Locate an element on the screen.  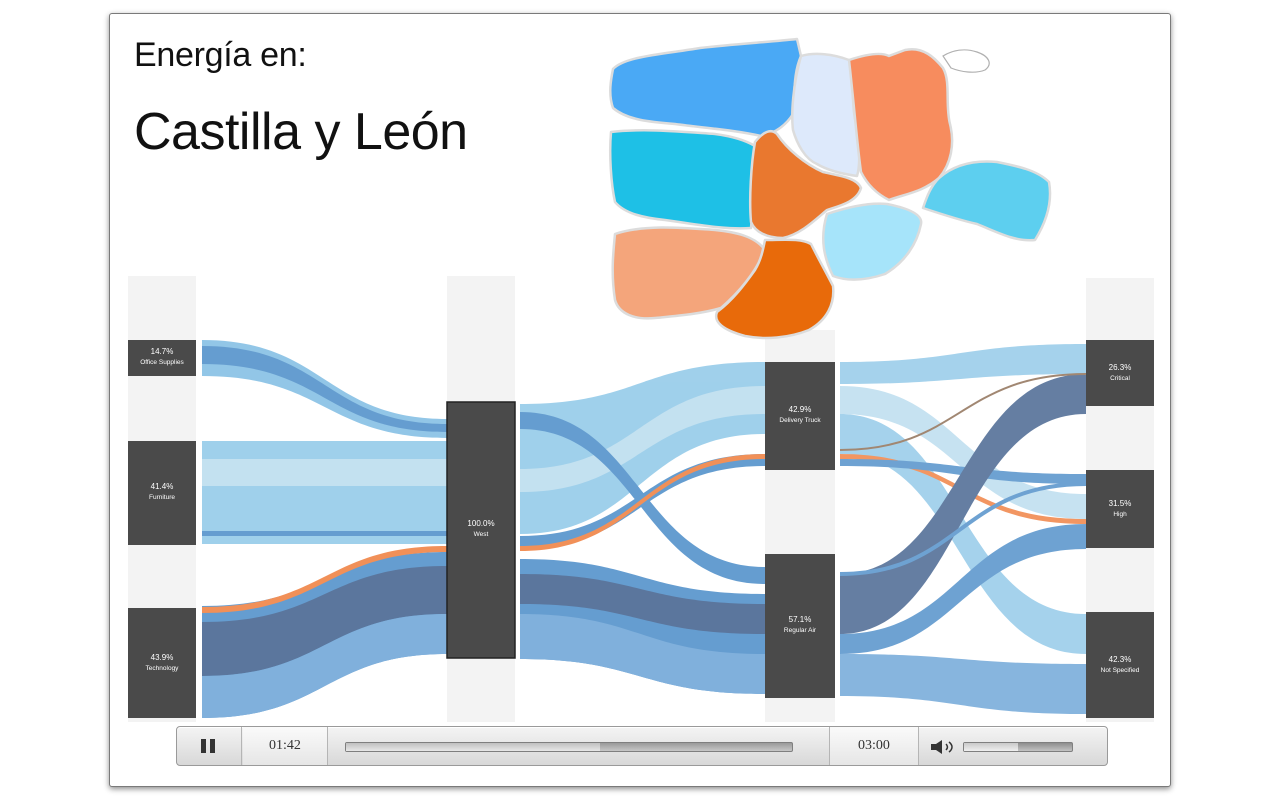
seek-bar-fill is located at coordinates (473, 747).